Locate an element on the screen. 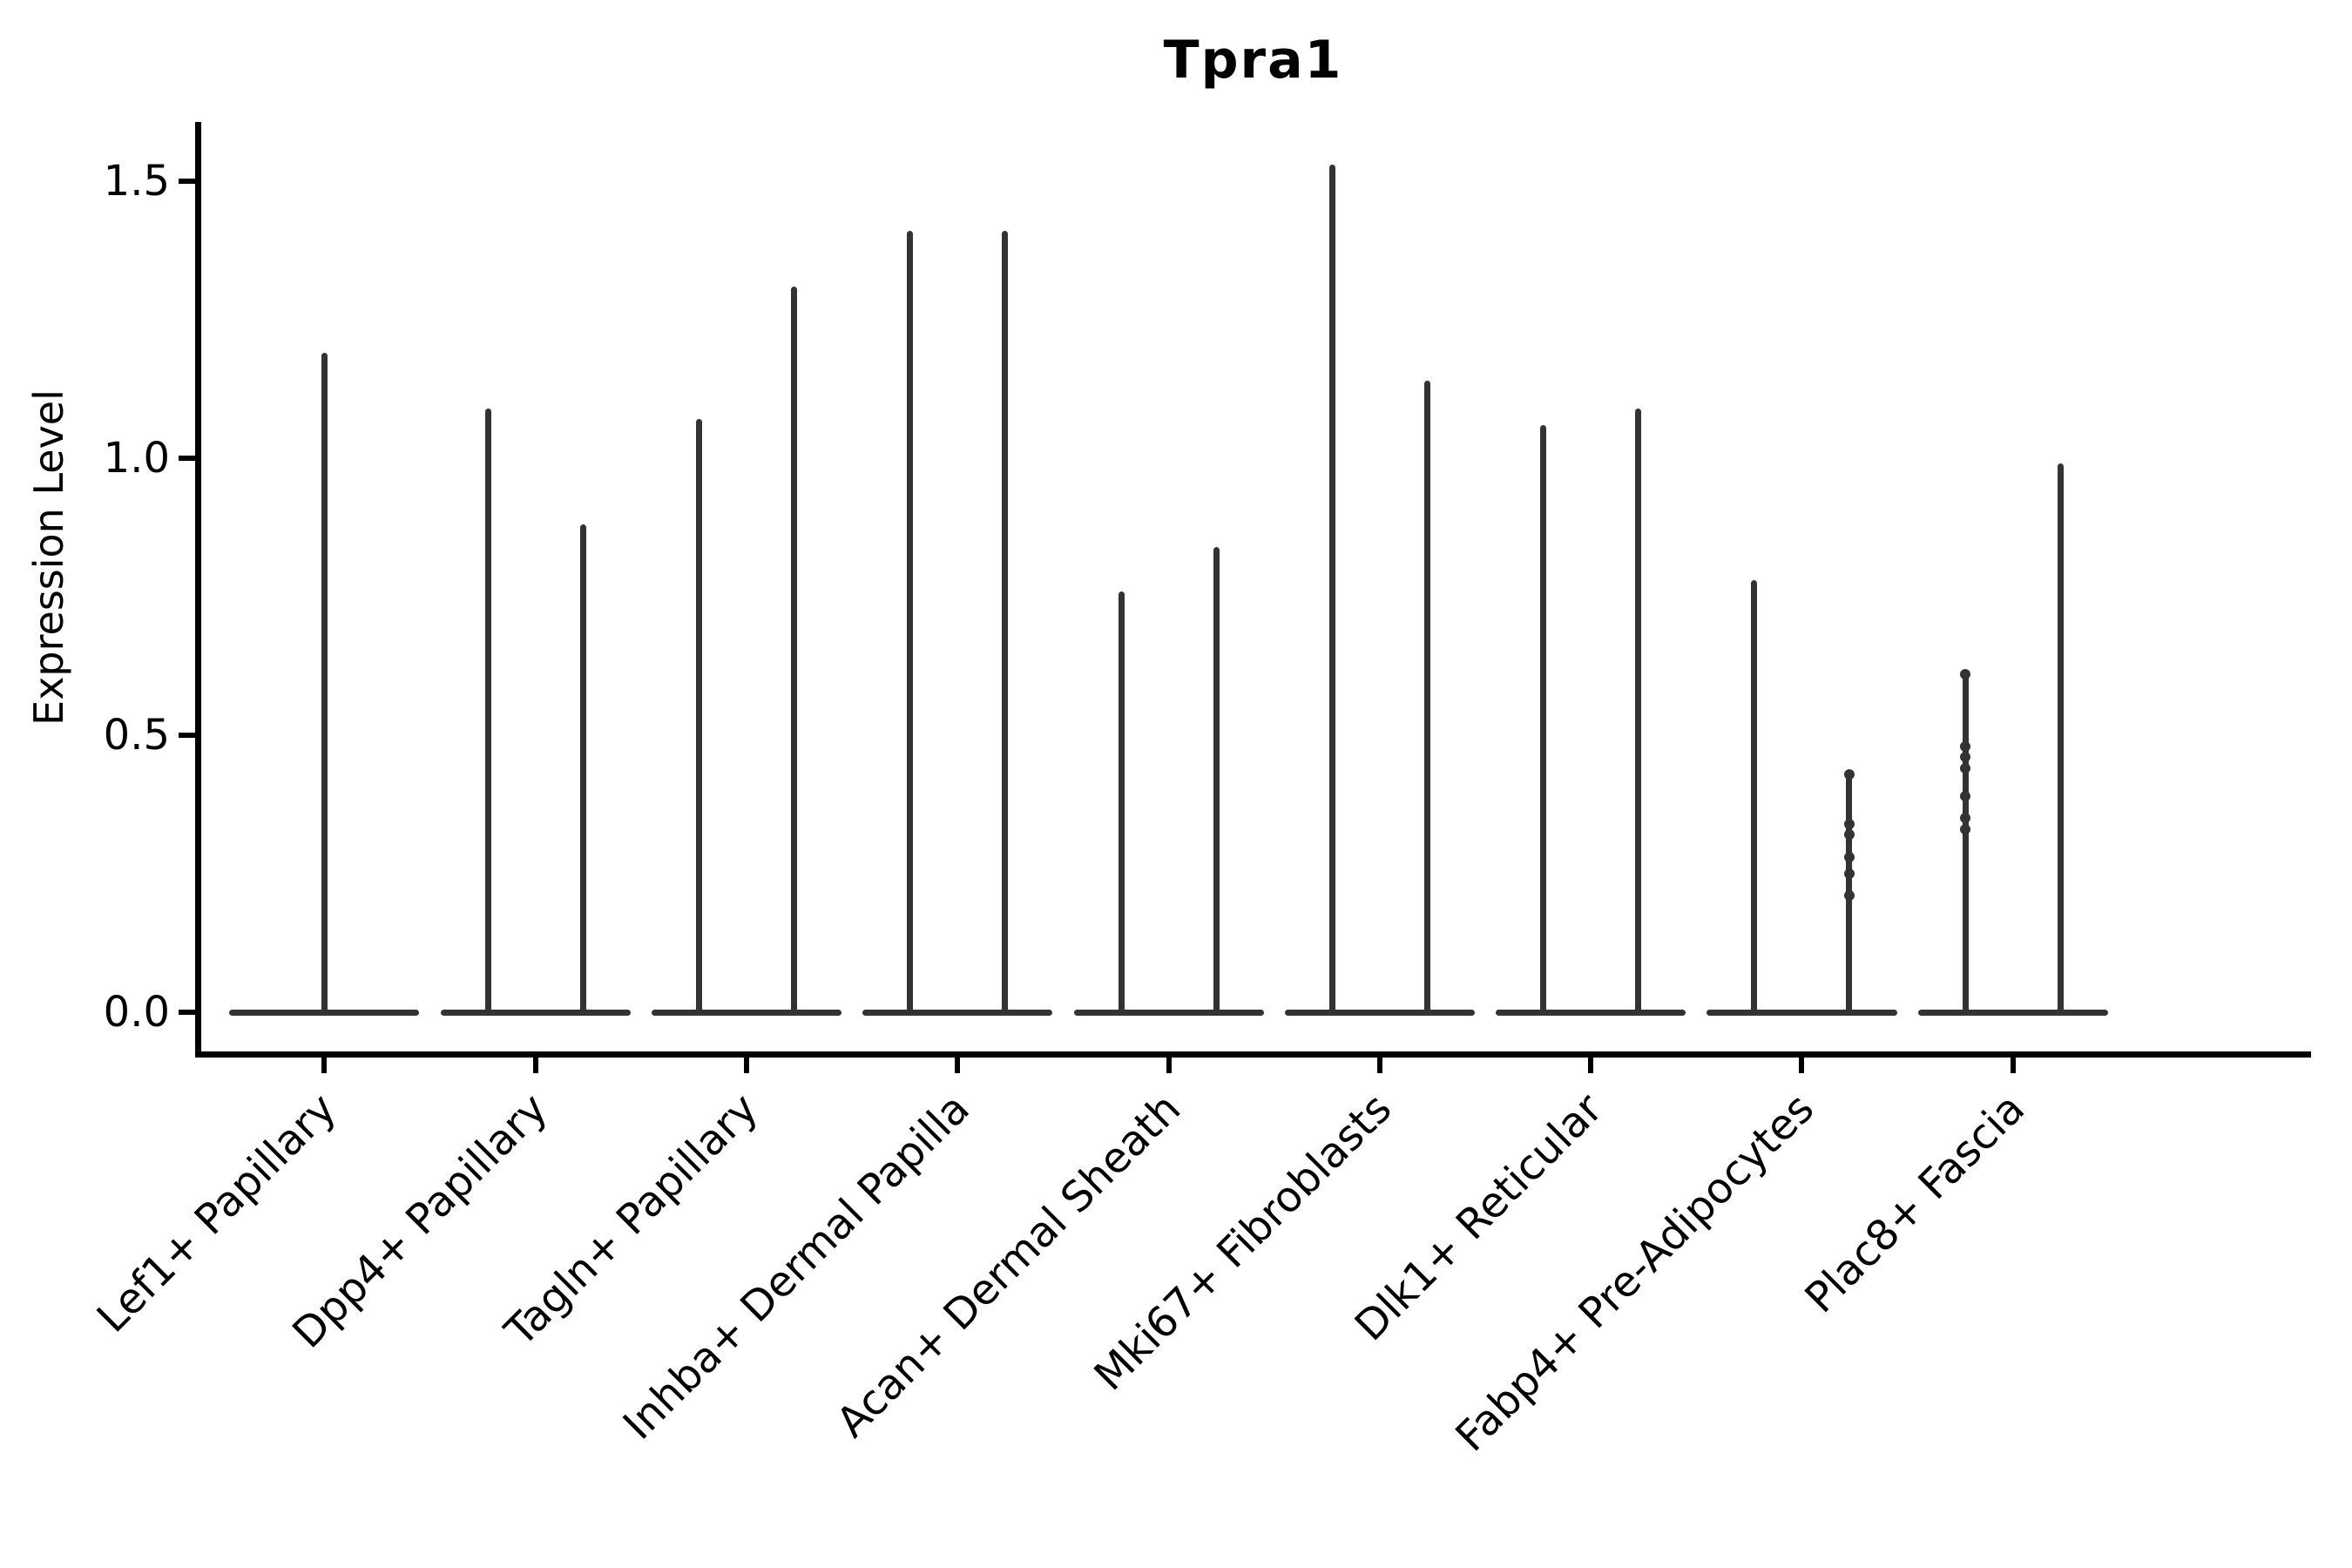 This screenshot has height=1568, width=2352. chart-title: Tpra1 is located at coordinates (1253, 61).